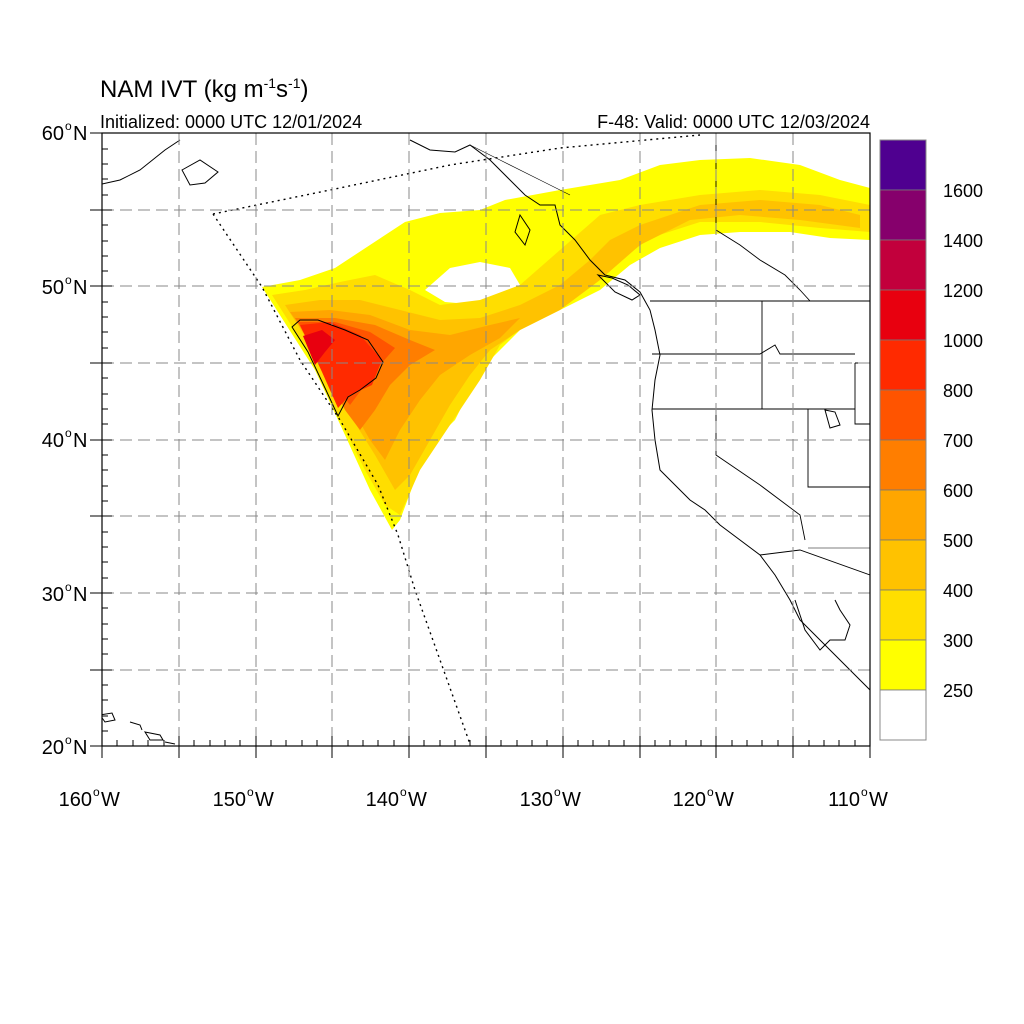 The height and width of the screenshot is (1024, 1024). Describe the element at coordinates (814, 562) in the screenshot. I see `us-mexico-border` at that location.